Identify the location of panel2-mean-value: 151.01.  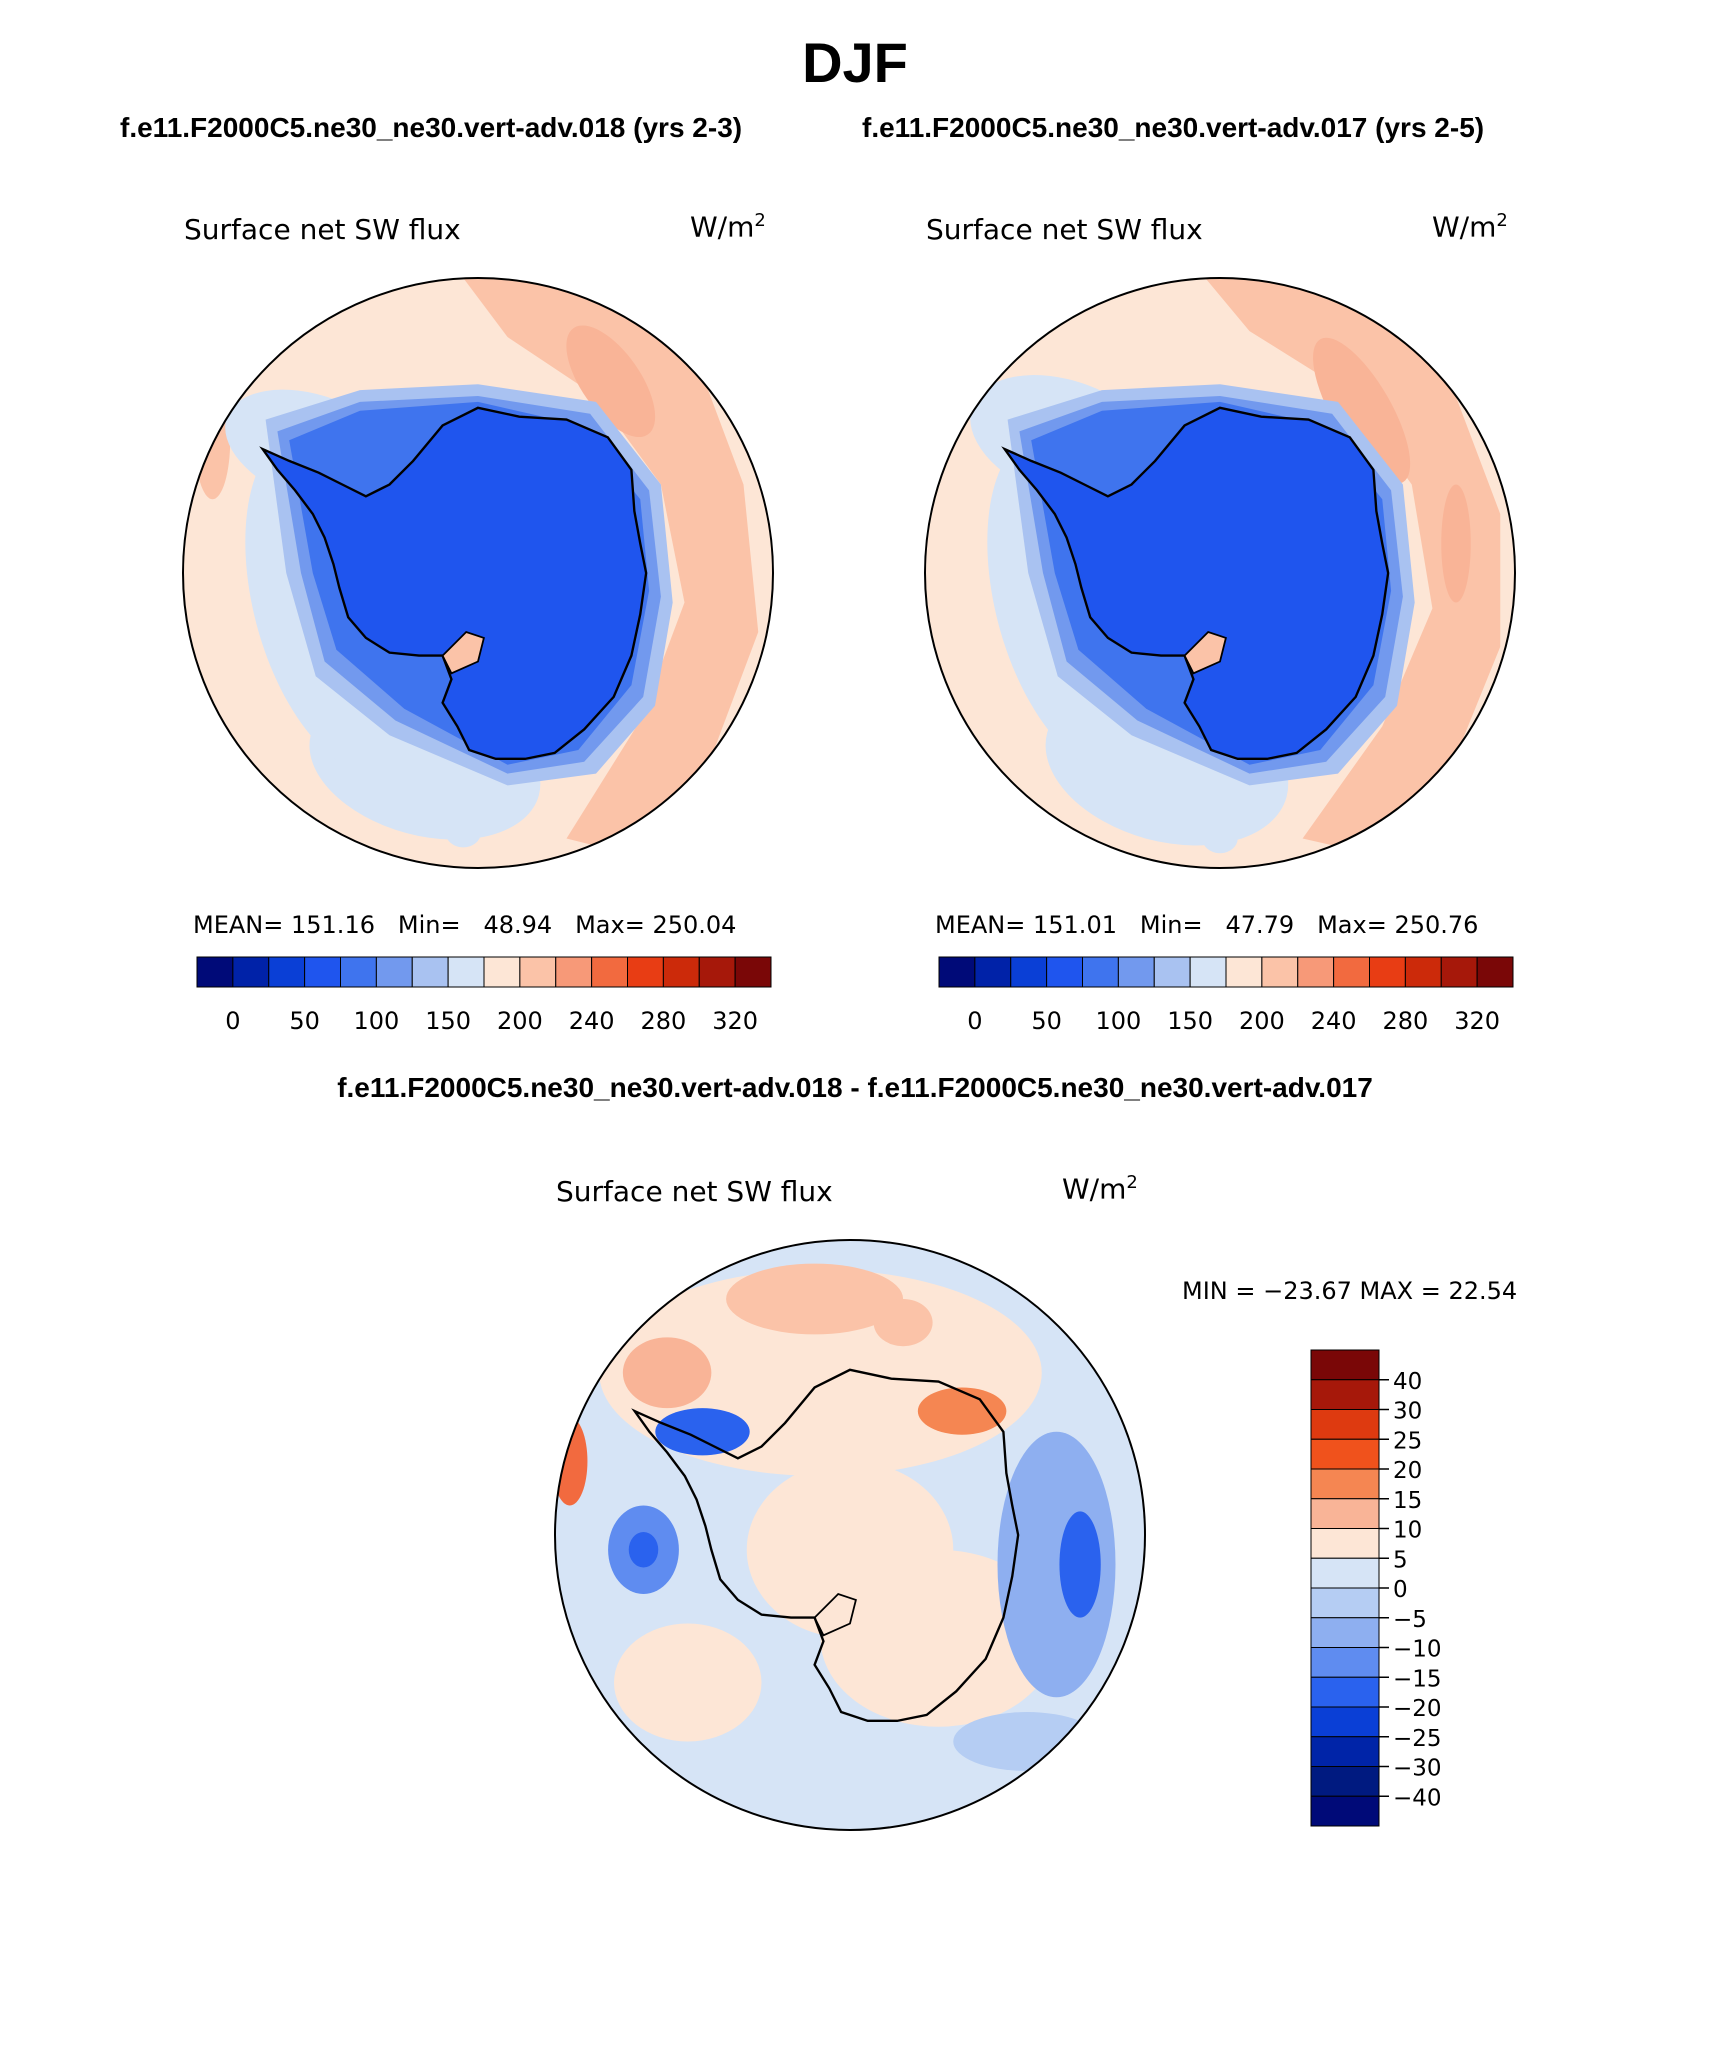
(1075, 925).